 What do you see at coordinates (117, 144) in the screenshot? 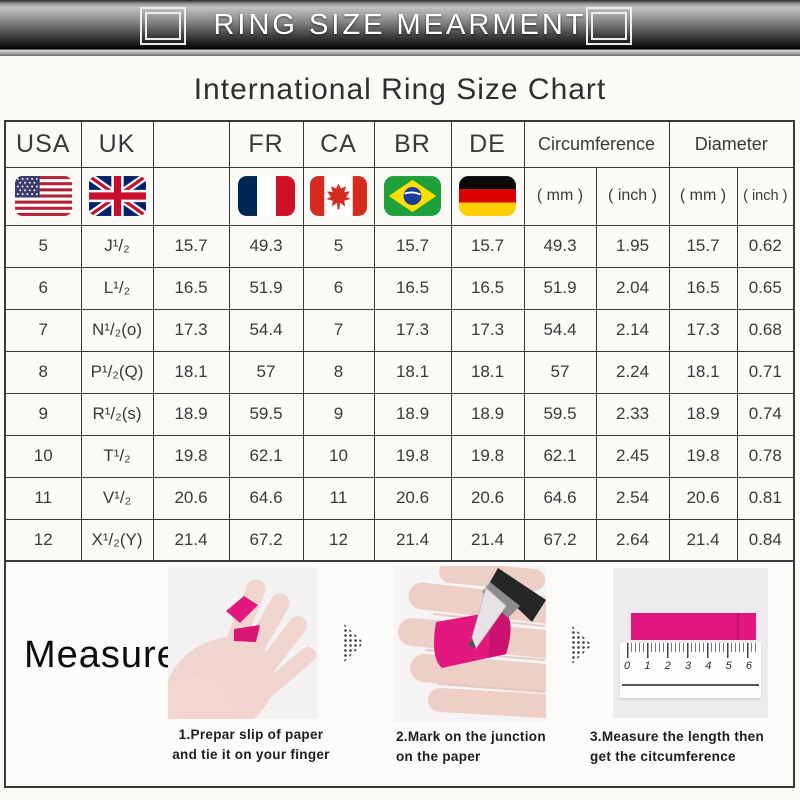
I see `col-header-uk: UK` at bounding box center [117, 144].